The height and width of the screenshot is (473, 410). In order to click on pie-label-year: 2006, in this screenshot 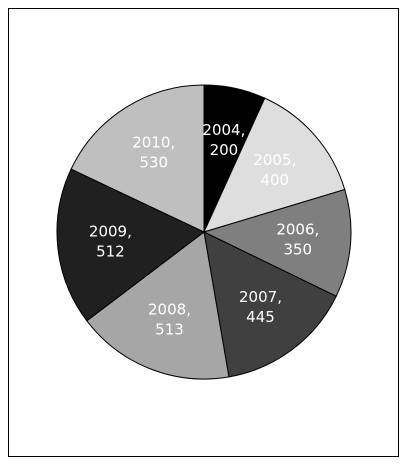, I will do `click(297, 230)`.